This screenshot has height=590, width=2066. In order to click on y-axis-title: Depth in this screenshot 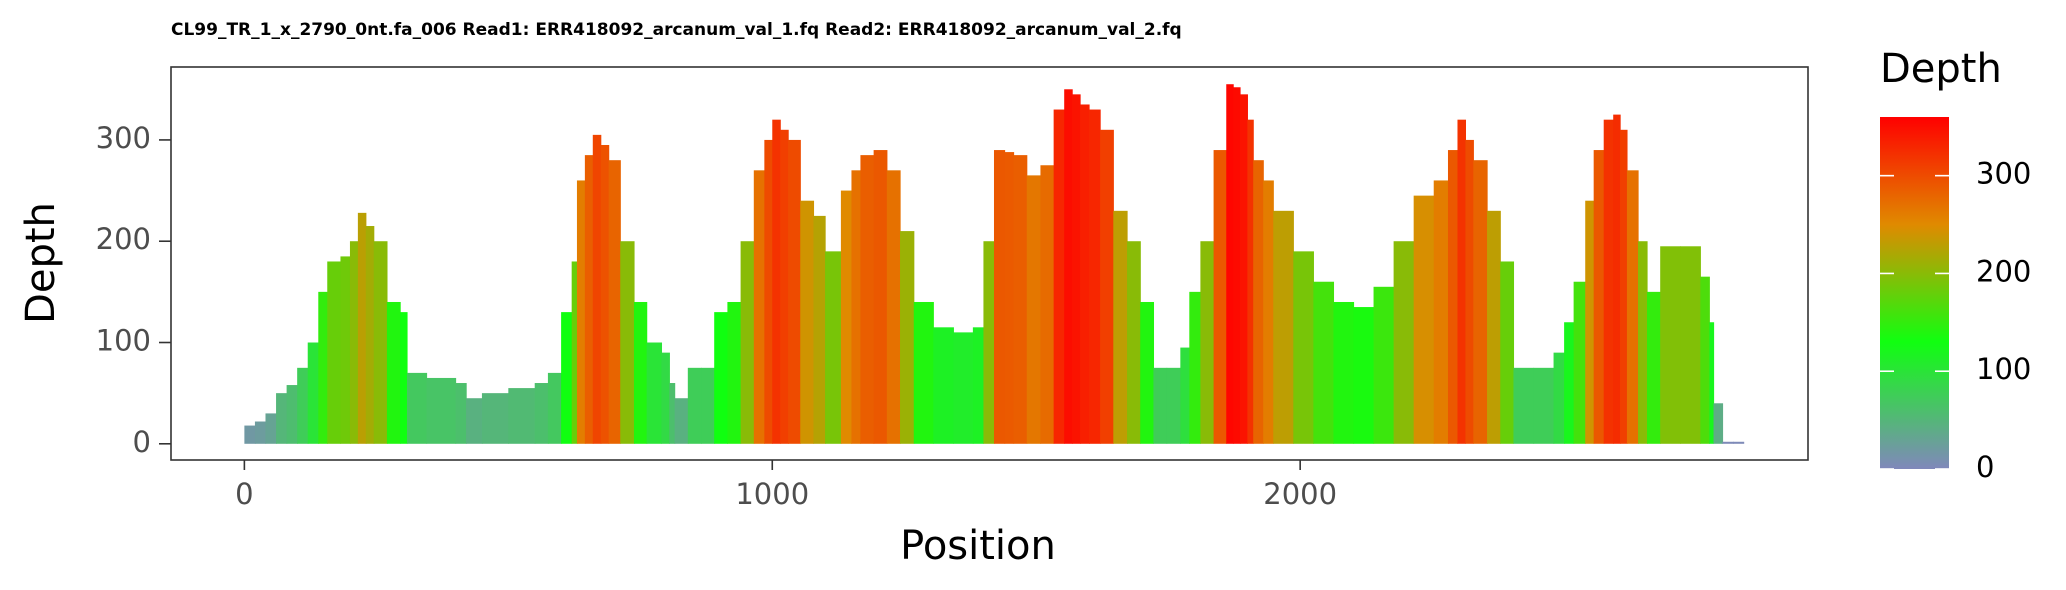, I will do `click(41, 263)`.